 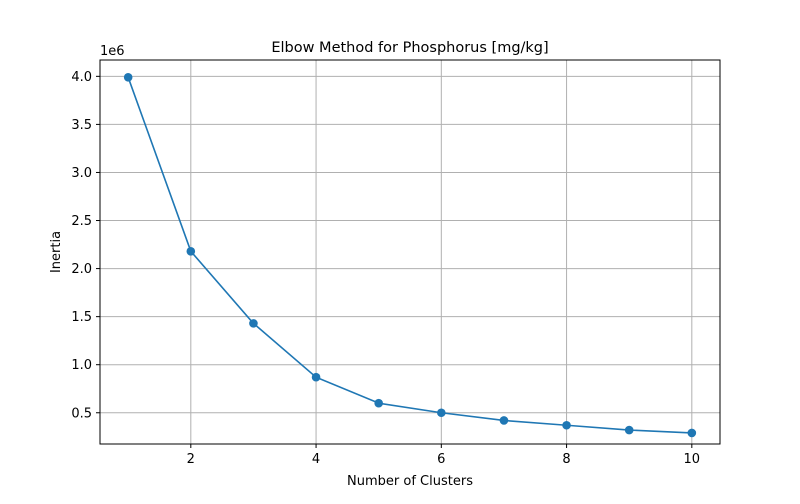 What do you see at coordinates (316, 459) in the screenshot?
I see `x-tick-label: 4` at bounding box center [316, 459].